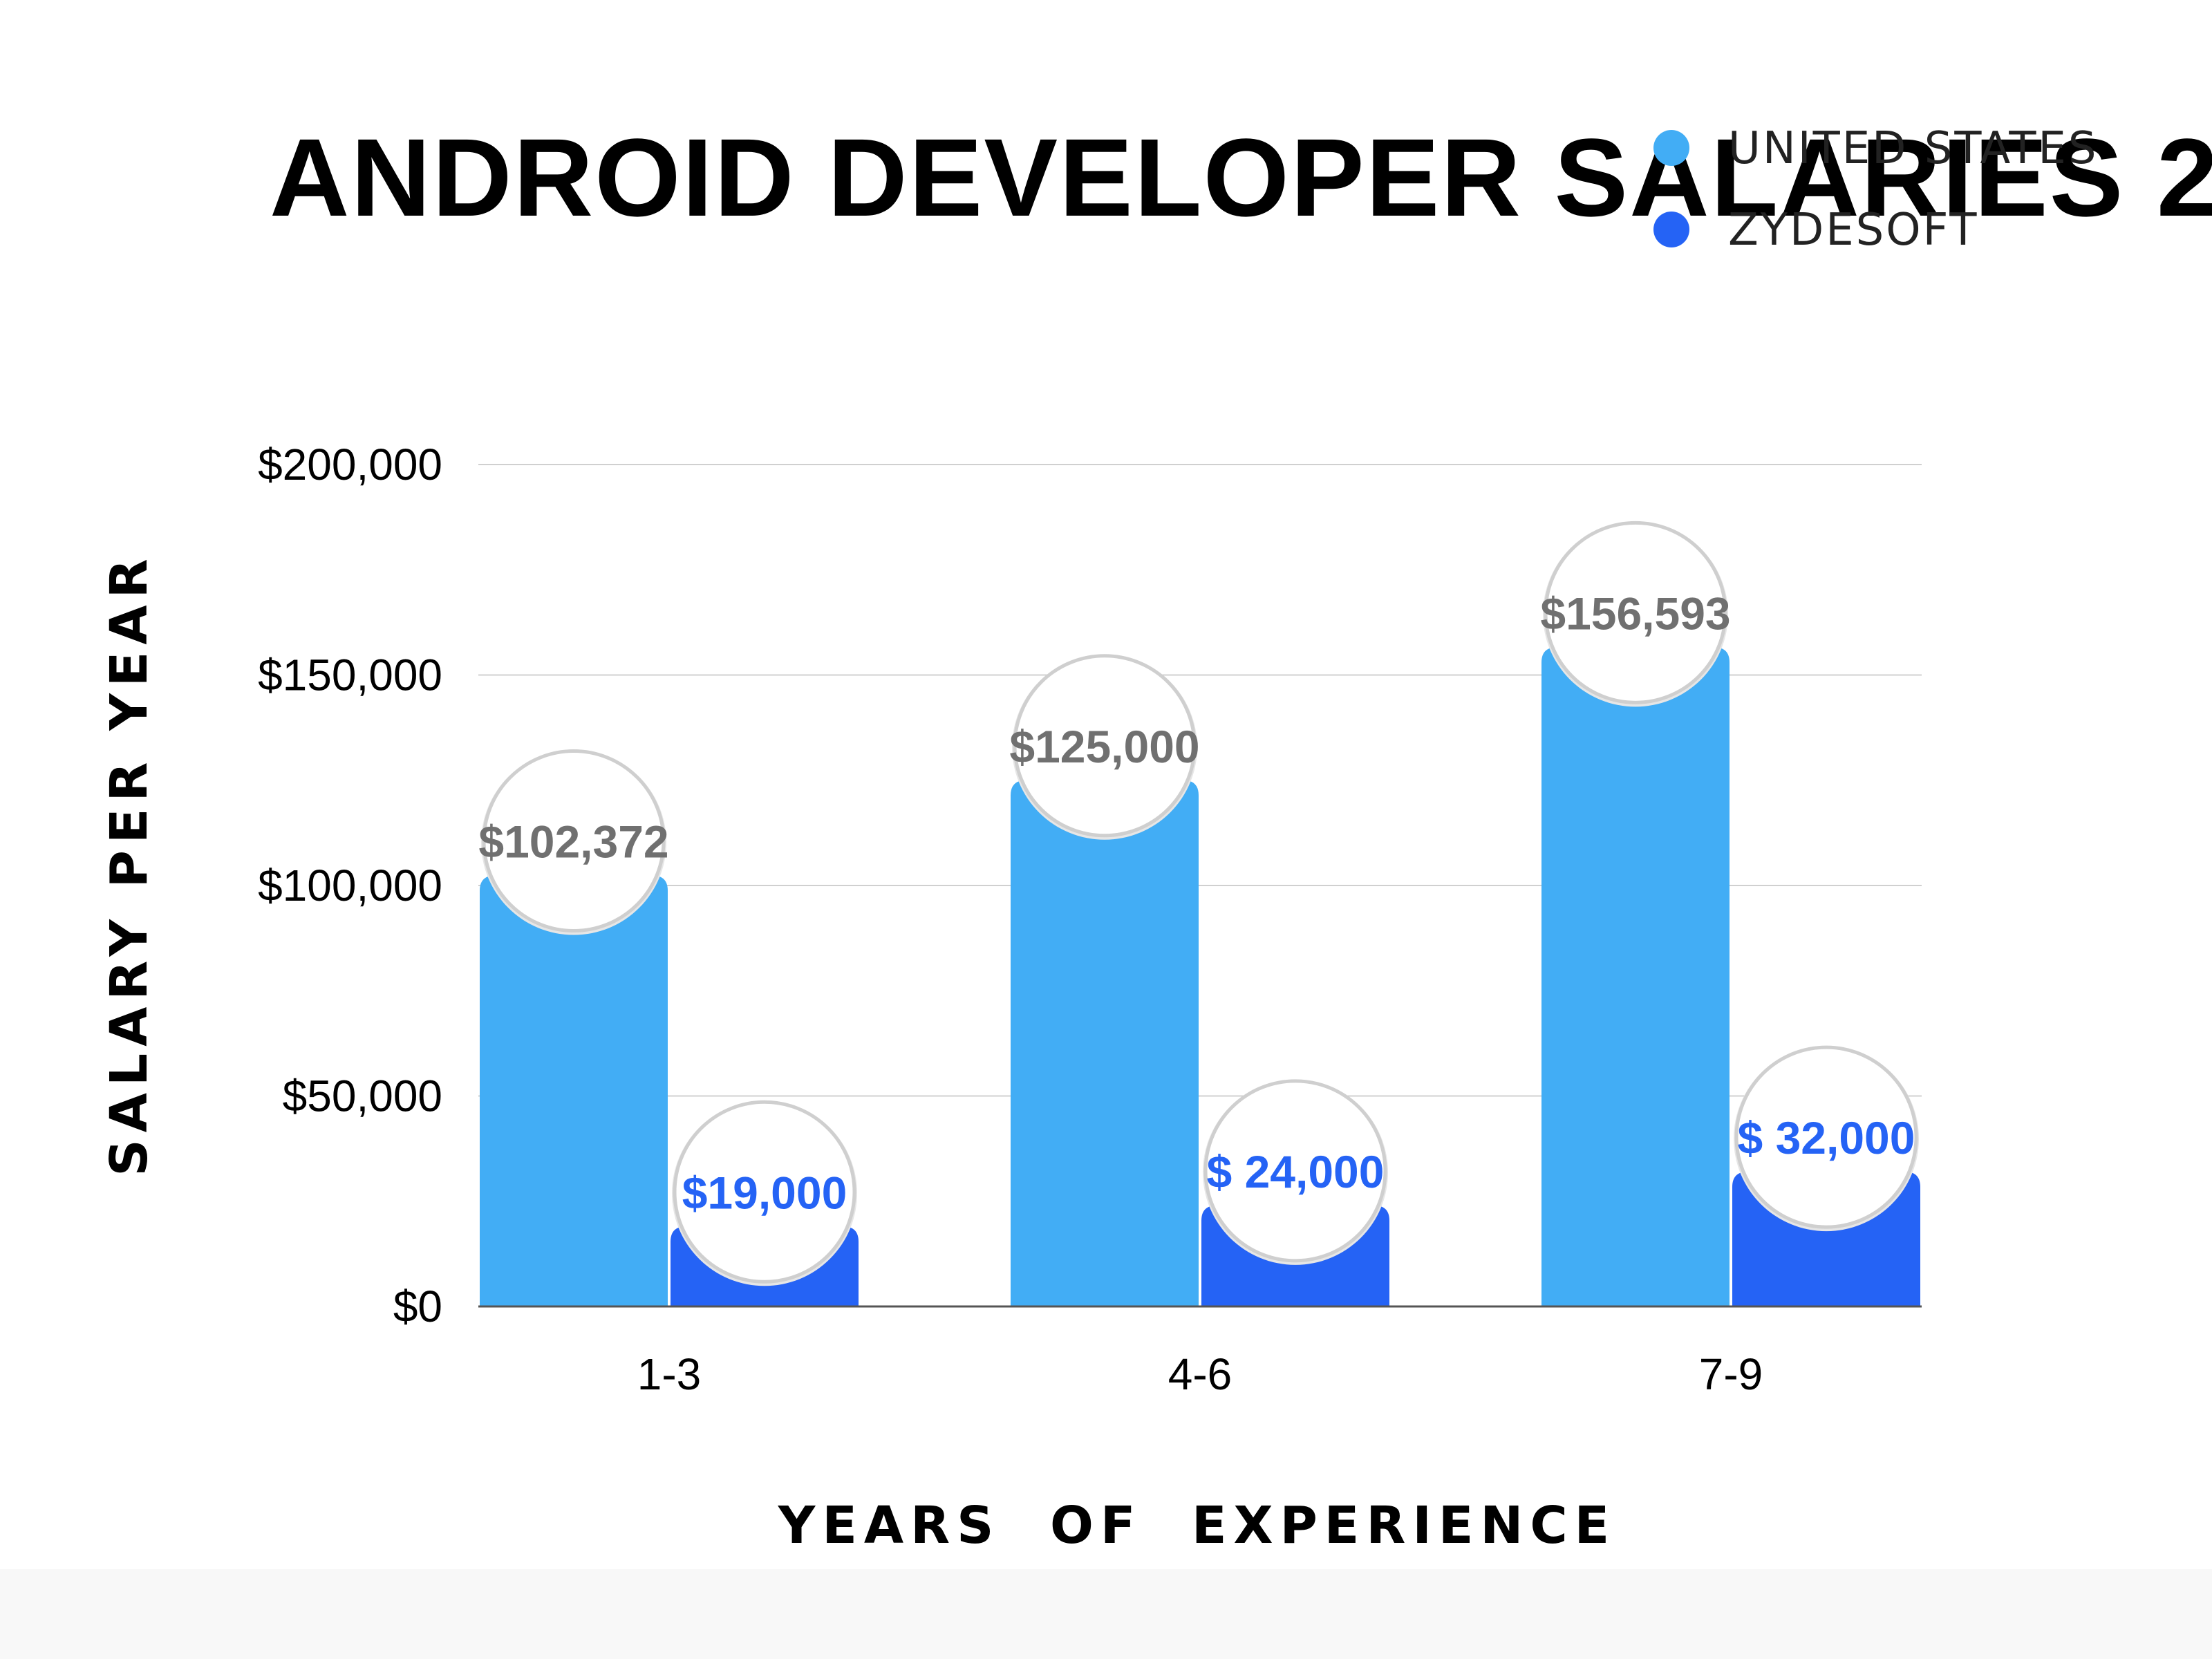 This screenshot has height=1659, width=2212. I want to click on x-axis-ticks: 1-3 4-6 7-9, so click(1200, 1374).